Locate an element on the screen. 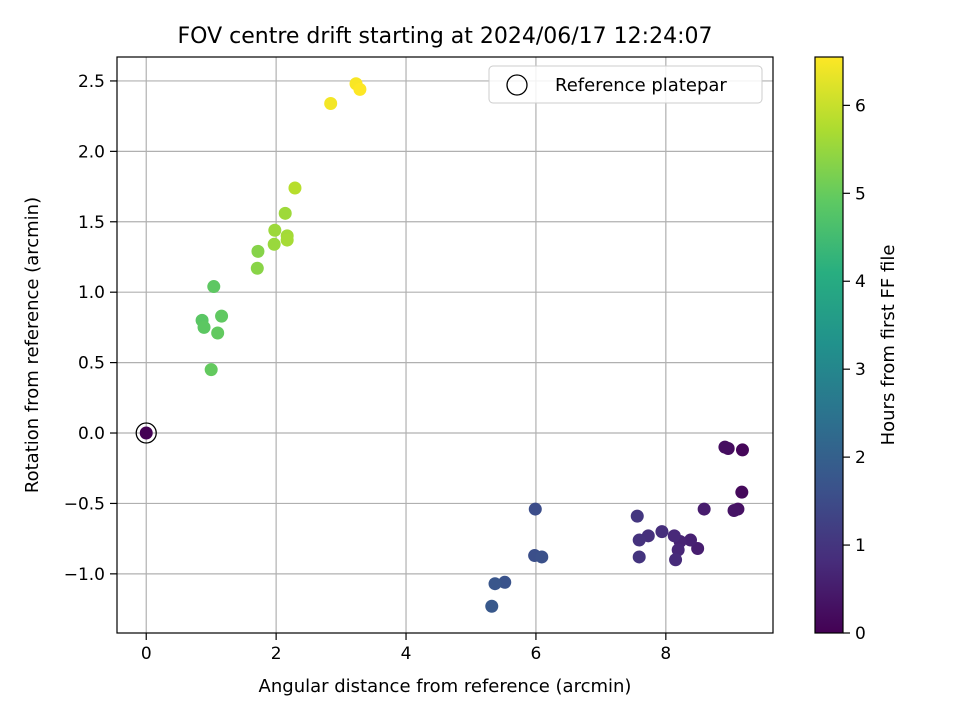 The width and height of the screenshot is (960, 720). x-axis-ticks: 0 2 4 6 8 is located at coordinates (406, 648).